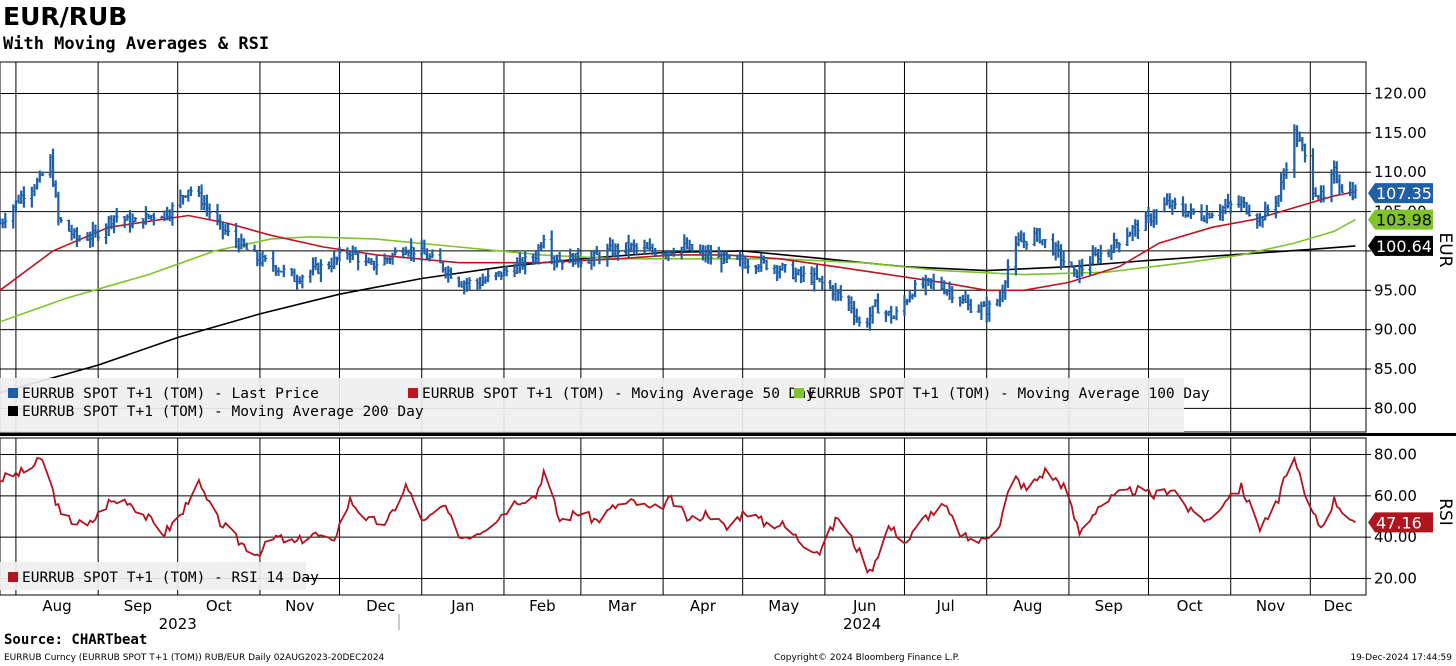 The width and height of the screenshot is (1456, 666). Describe the element at coordinates (592, 405) in the screenshot. I see `price-legend-background` at that location.